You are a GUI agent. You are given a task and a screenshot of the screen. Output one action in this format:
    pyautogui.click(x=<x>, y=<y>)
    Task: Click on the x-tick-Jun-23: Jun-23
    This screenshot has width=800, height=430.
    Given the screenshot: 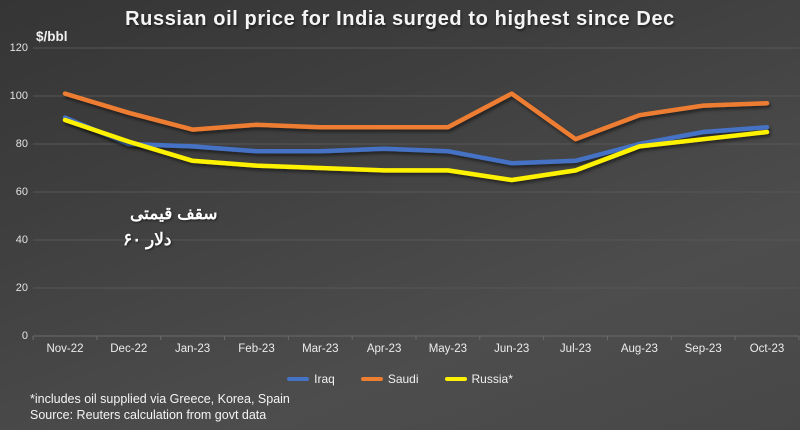 What is the action you would take?
    pyautogui.click(x=512, y=349)
    